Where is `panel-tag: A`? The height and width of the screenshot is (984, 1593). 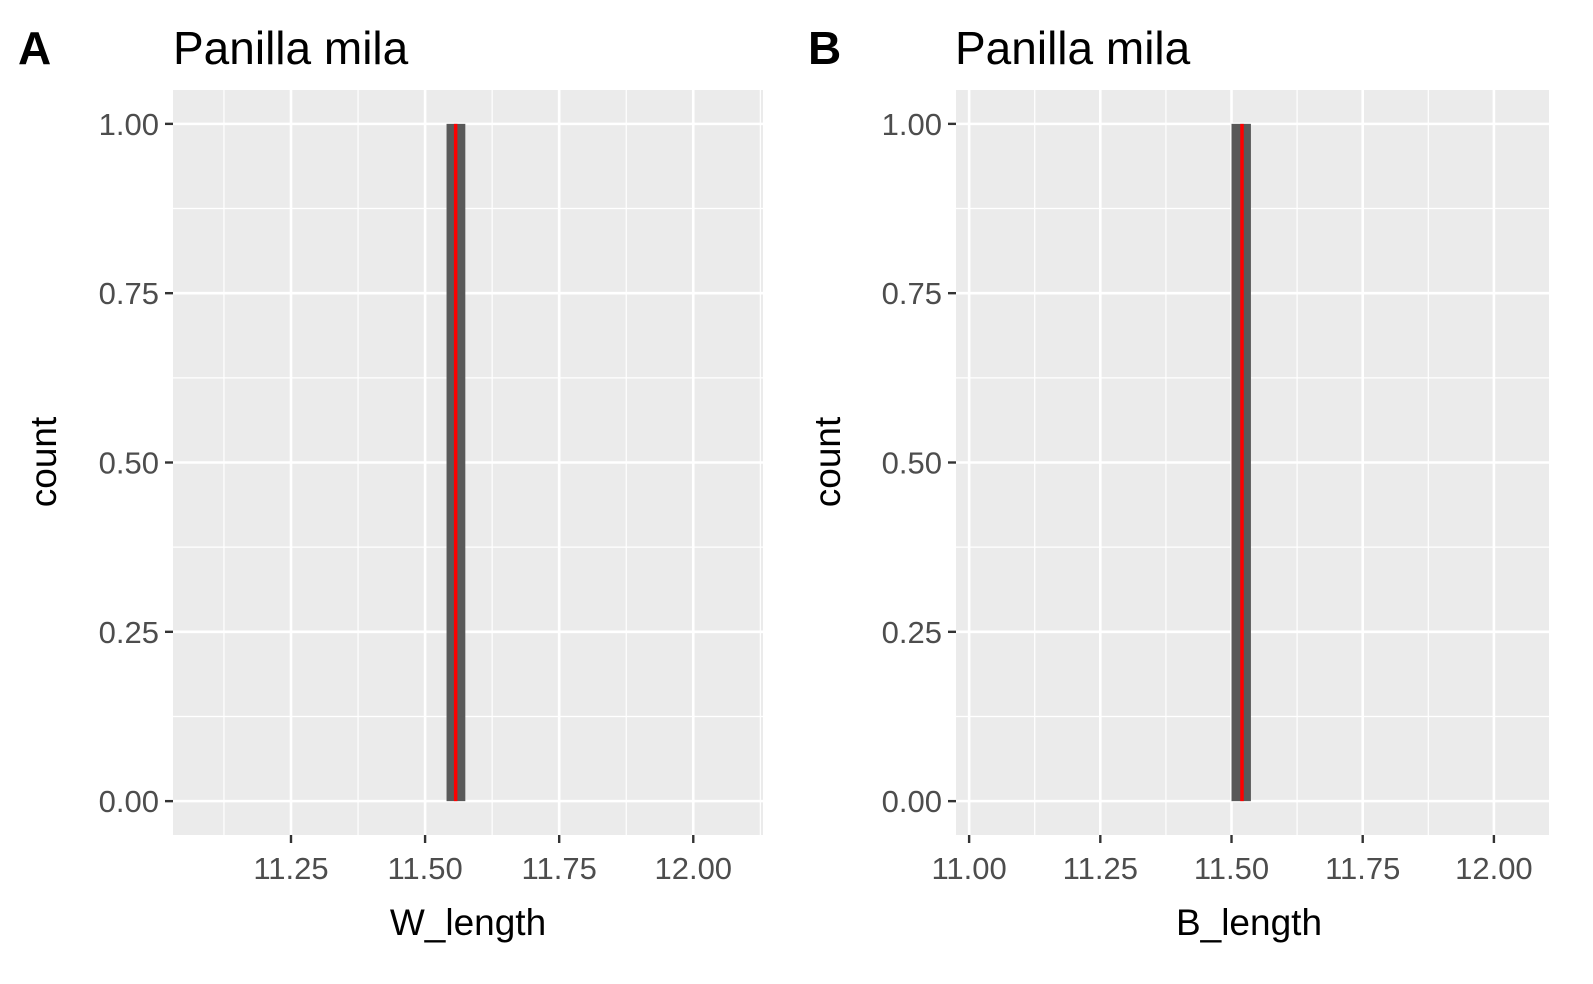 panel-tag: A is located at coordinates (34, 48).